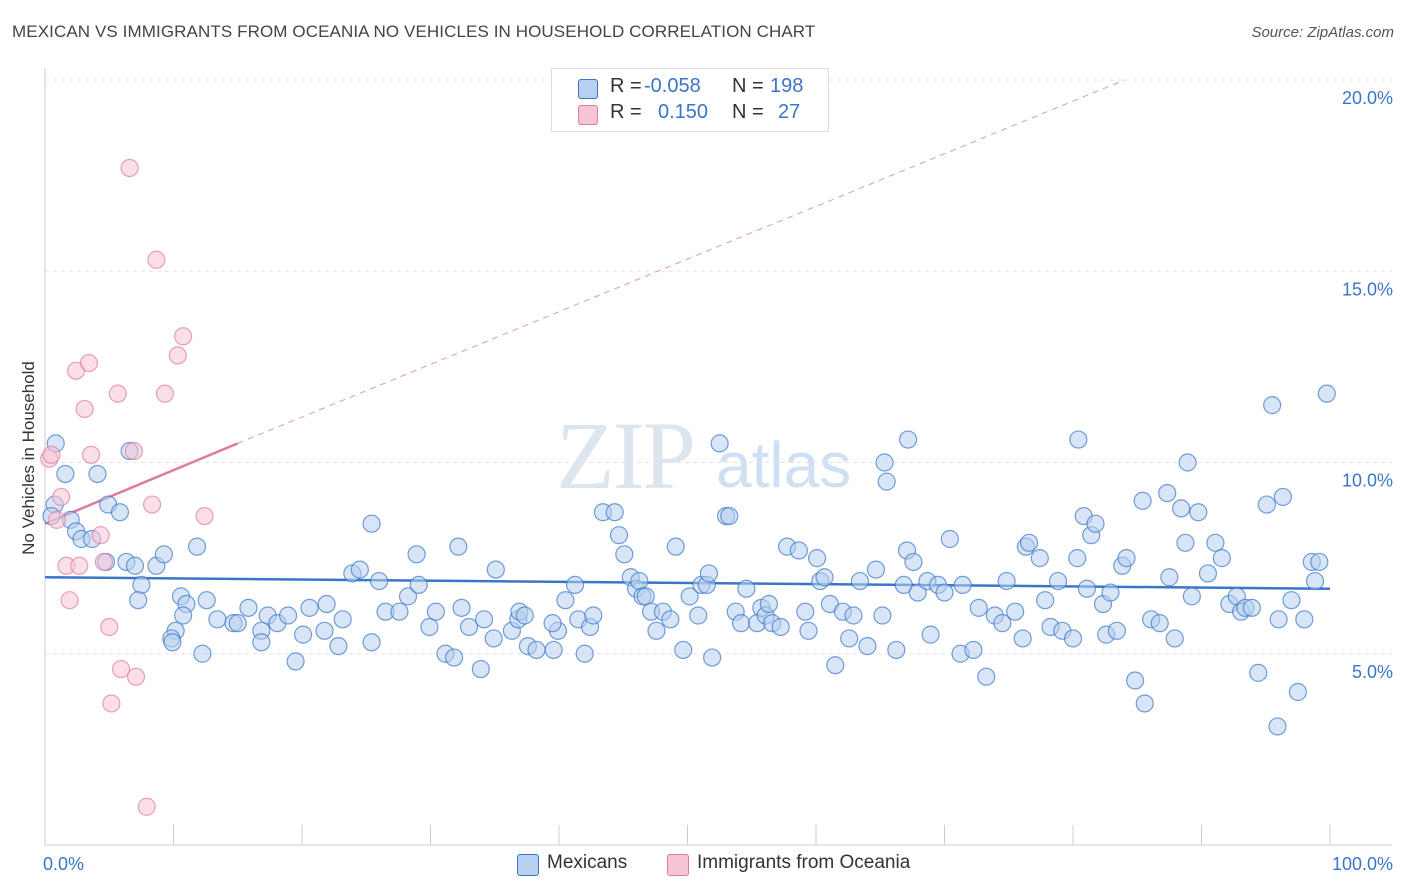 The width and height of the screenshot is (1406, 892). Describe the element at coordinates (672, 86) in the screenshot. I see `legend-r-value-mexicans: -0.058` at that location.